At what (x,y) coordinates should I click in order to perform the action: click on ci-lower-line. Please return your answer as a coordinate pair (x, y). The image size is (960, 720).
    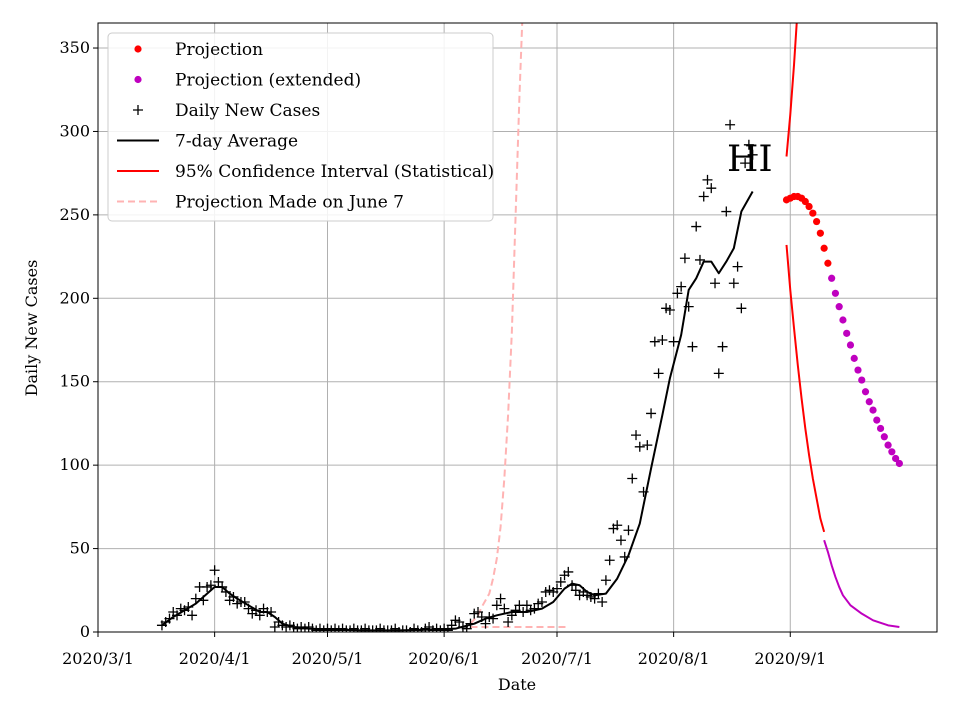
    Looking at the image, I should click on (805, 388).